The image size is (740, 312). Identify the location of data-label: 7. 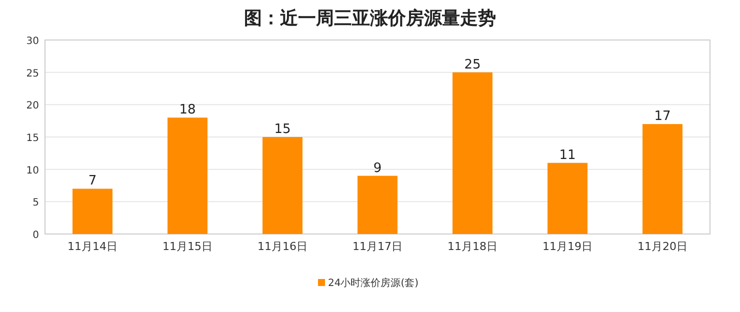
(92, 181).